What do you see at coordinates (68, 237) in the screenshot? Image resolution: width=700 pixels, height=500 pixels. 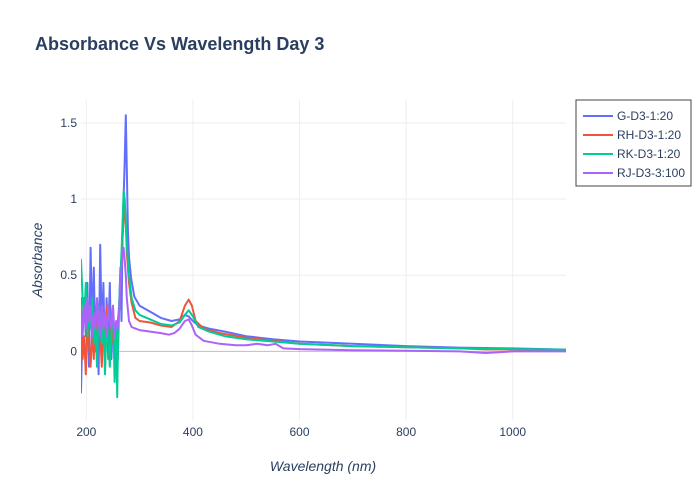 I see `y-axis-ticks: 0 0.5 1 1.5` at bounding box center [68, 237].